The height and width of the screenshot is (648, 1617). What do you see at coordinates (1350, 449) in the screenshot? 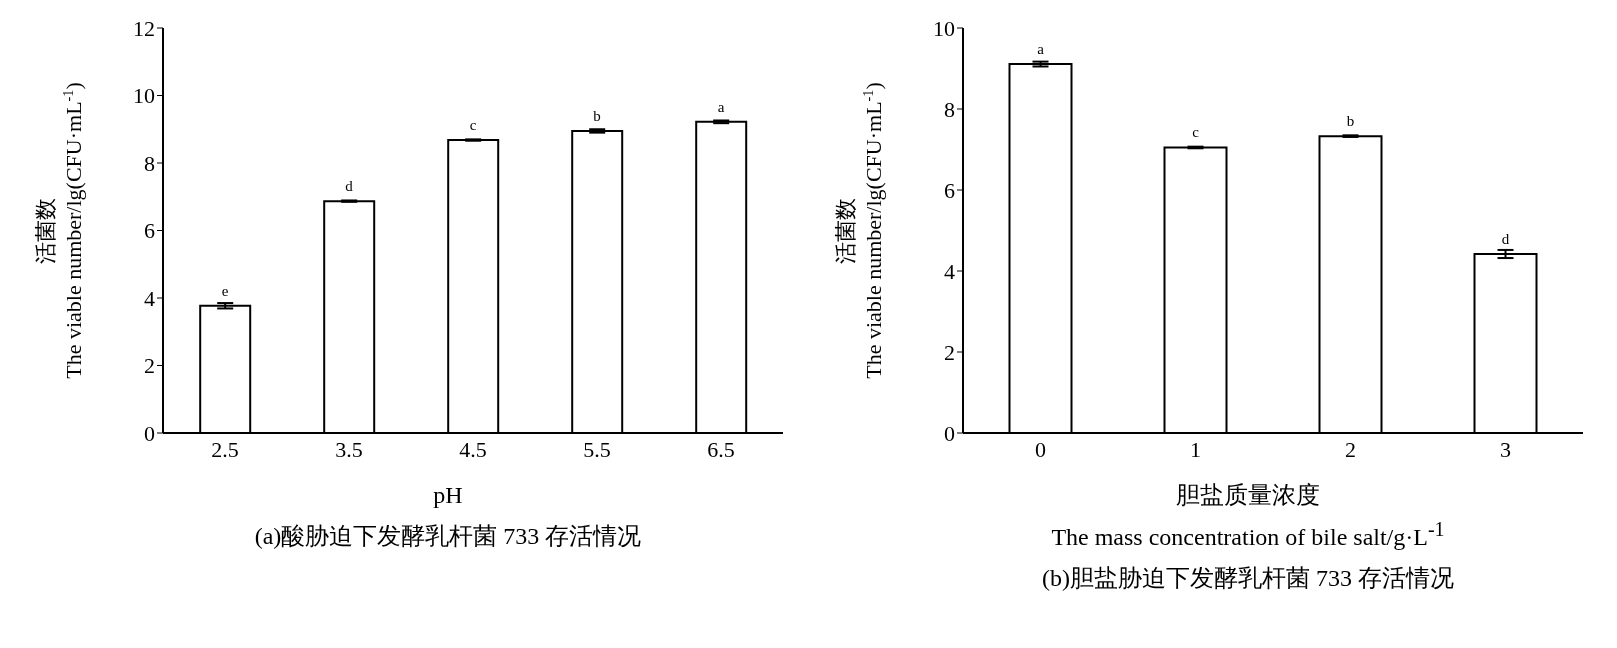
I see `x-tick-label: 2` at bounding box center [1350, 449].